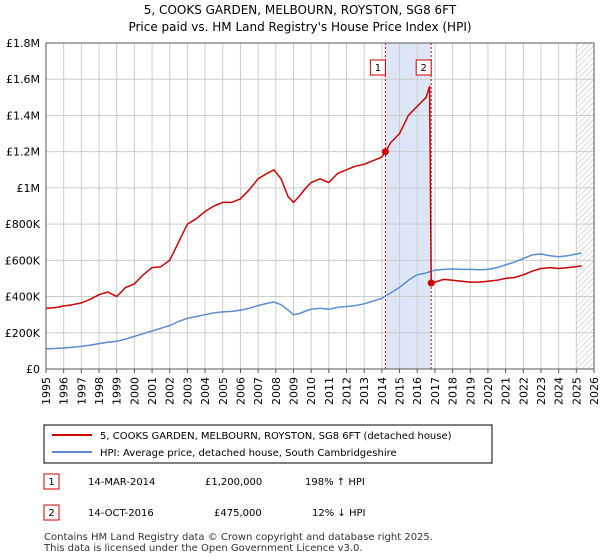 Image resolution: width=600 pixels, height=560 pixels. Describe the element at coordinates (23, 152) in the screenshot. I see `y-tick-label: £1.2M` at that location.